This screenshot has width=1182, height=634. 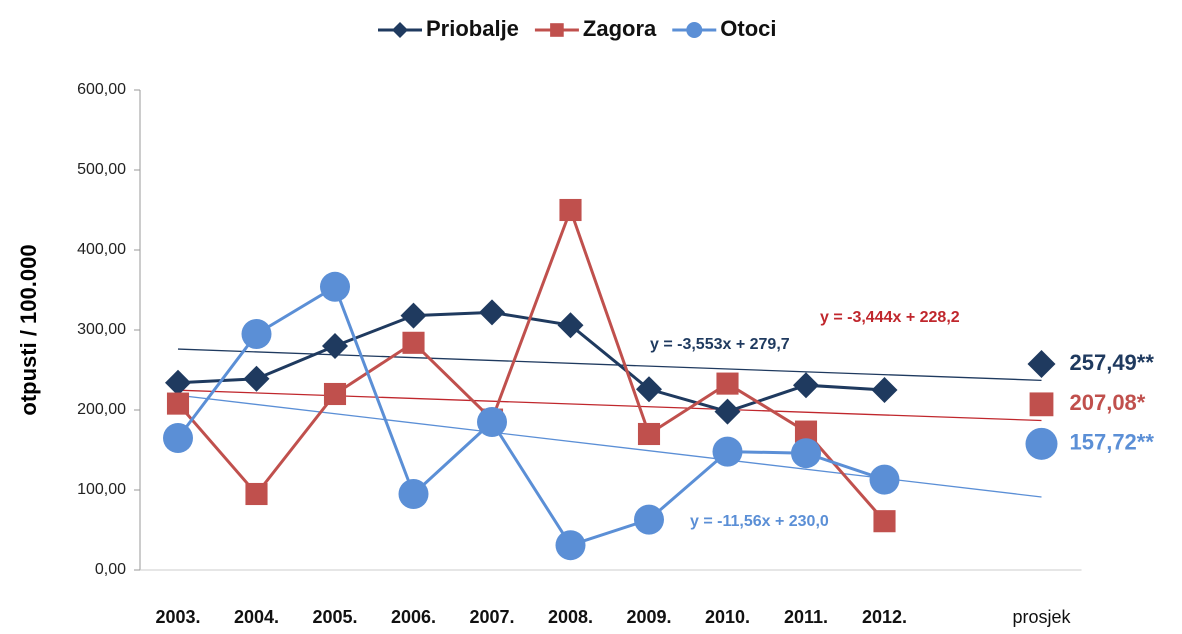 I want to click on x-tick-label: 2003., so click(x=177, y=617).